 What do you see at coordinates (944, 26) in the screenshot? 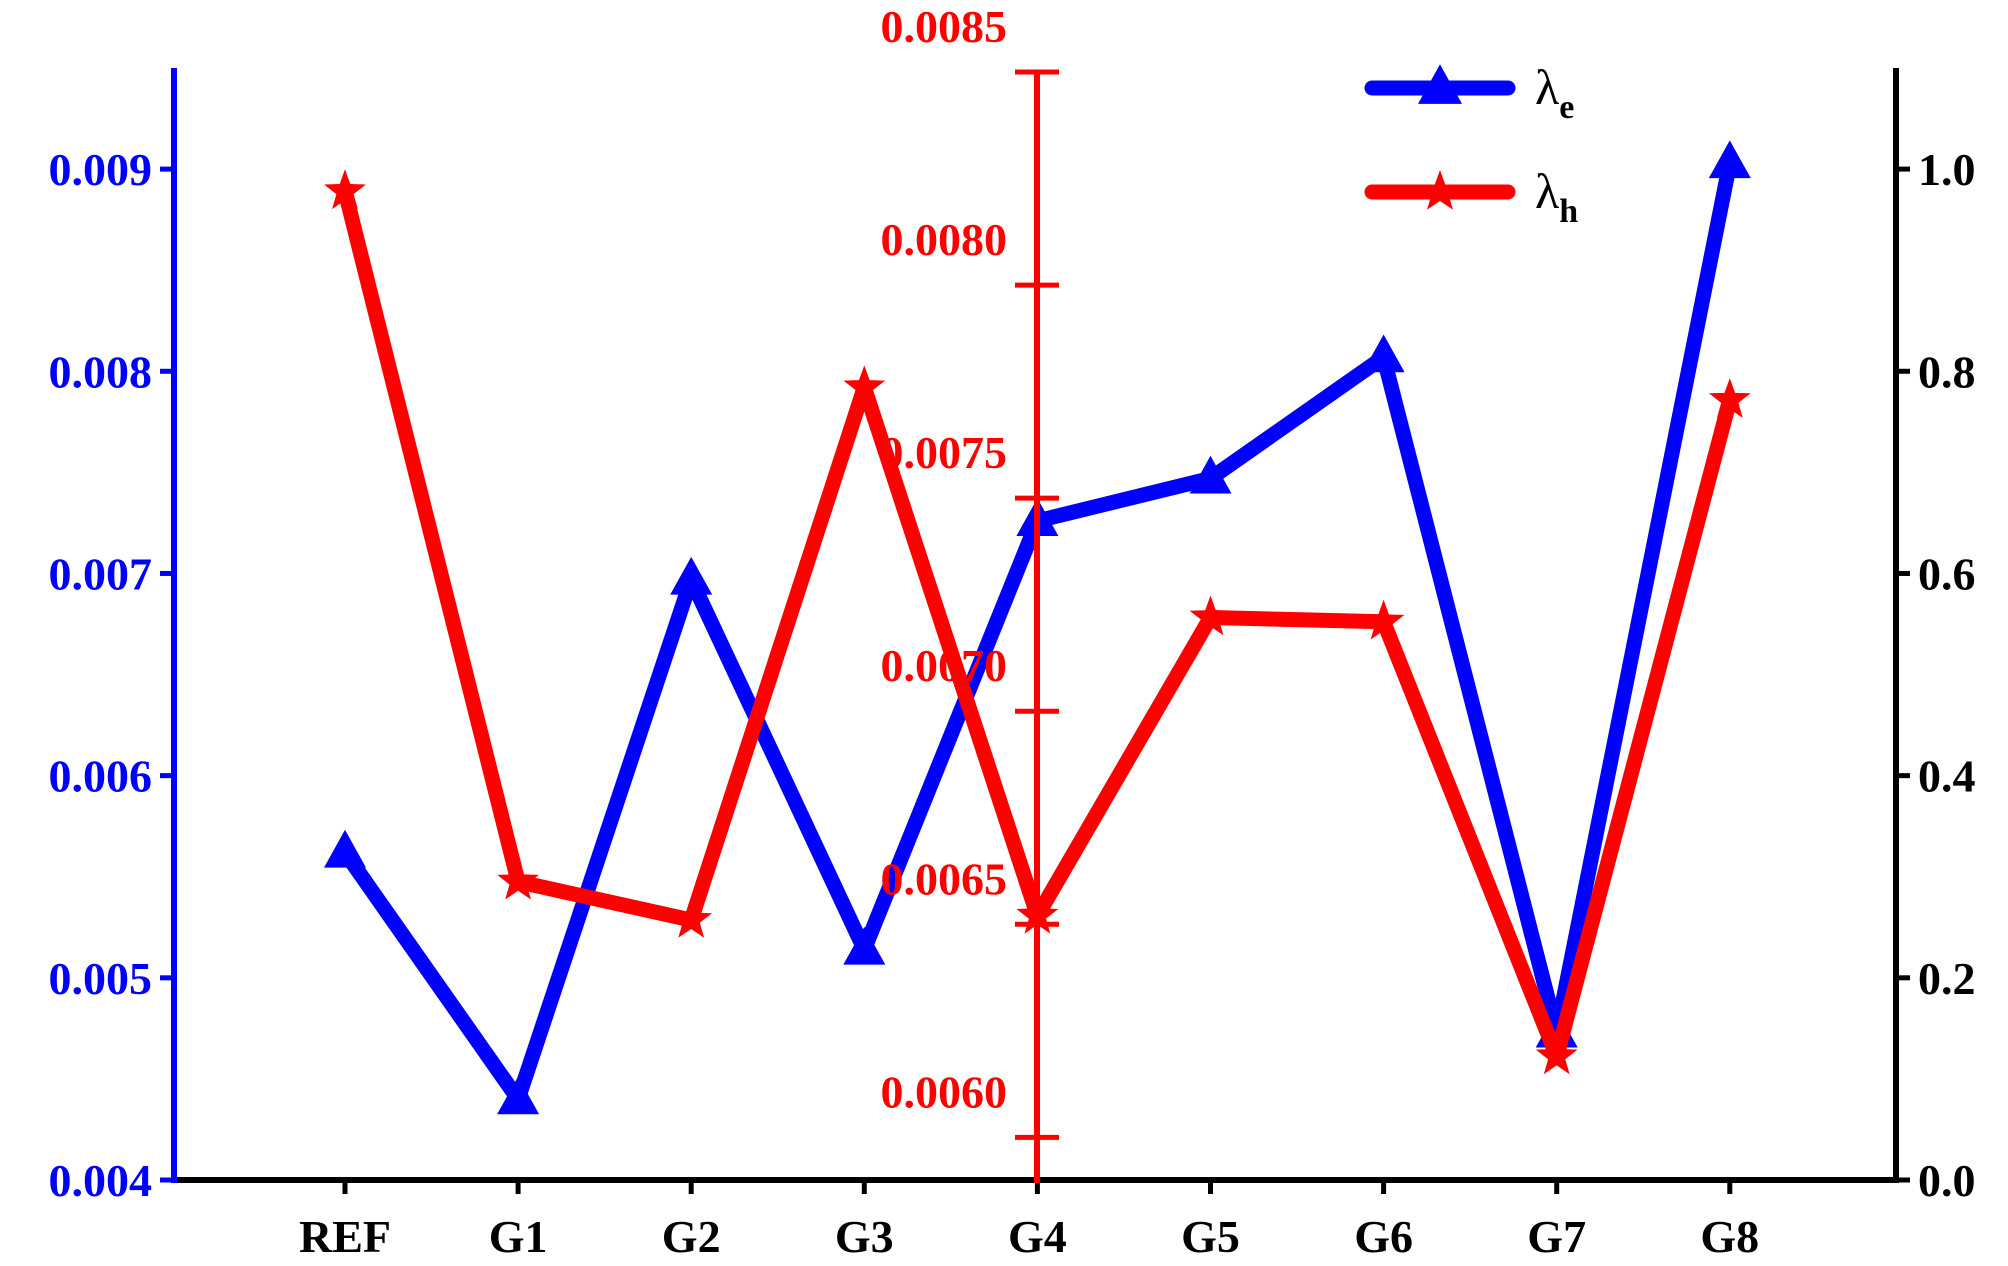
I see `center-axis-tick-label: 0.0085` at bounding box center [944, 26].